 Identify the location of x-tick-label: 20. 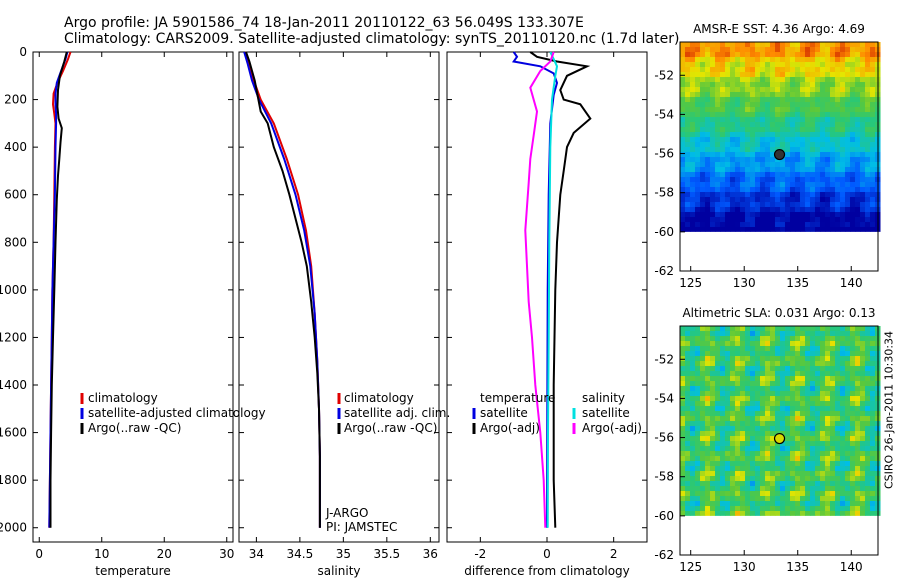
(164, 554).